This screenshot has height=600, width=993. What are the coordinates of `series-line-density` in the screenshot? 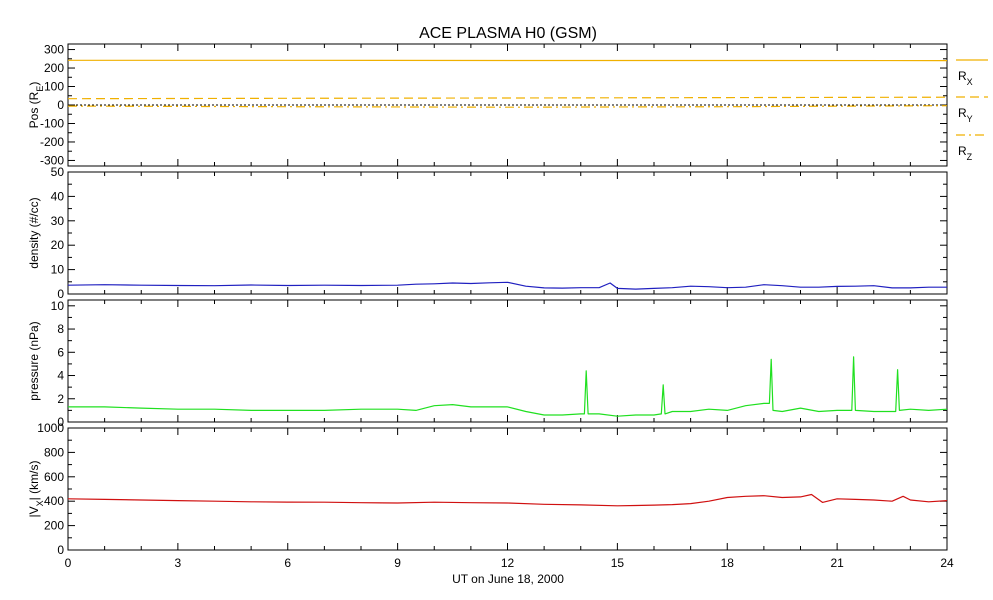 It's located at (507, 285).